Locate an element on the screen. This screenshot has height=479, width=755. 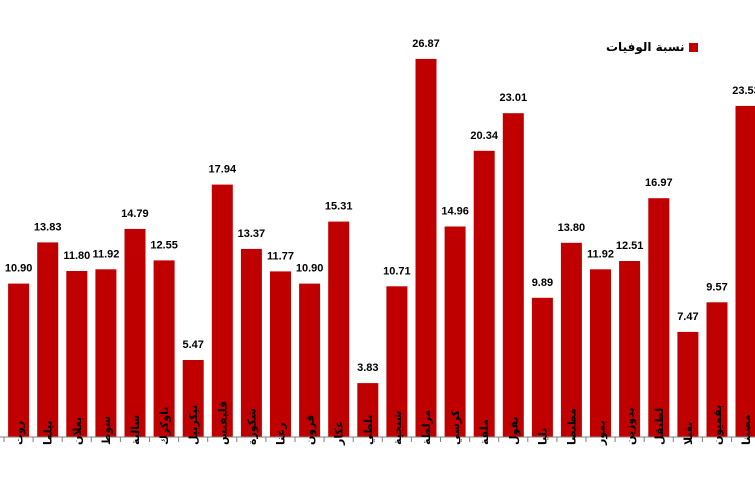
category-label: بلطي is located at coordinates (368, 430).